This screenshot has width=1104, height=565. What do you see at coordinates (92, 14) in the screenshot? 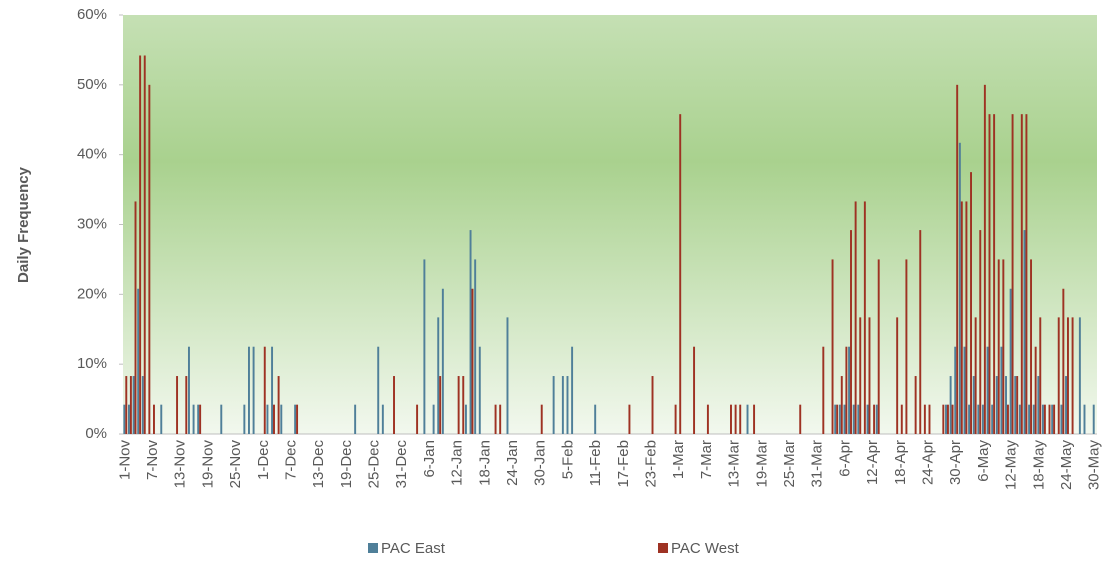
I see `y-tick-label: 60%` at bounding box center [92, 14].